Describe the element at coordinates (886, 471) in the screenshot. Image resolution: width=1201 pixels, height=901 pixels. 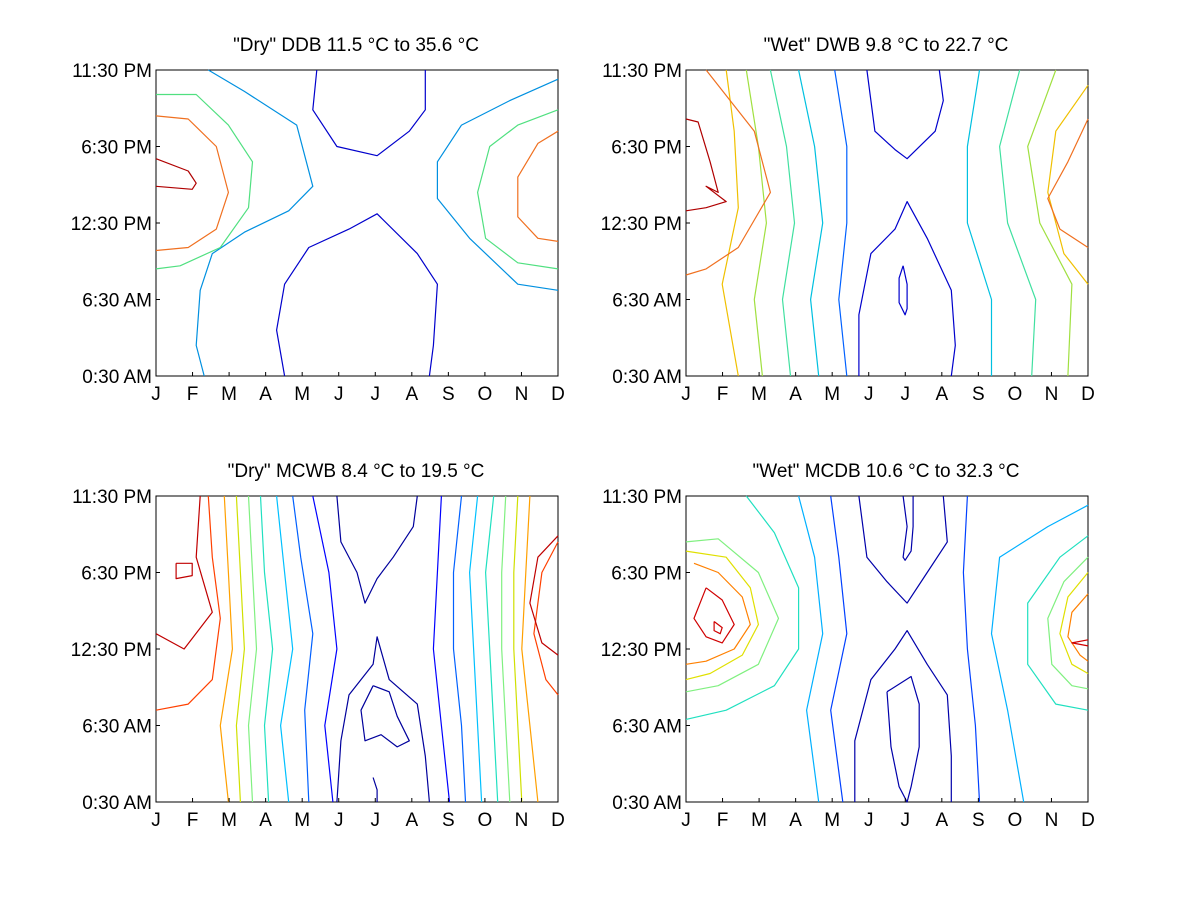
I see `panel-title: "Wet" MCDB 10.6 °C to 32.3 °C` at that location.